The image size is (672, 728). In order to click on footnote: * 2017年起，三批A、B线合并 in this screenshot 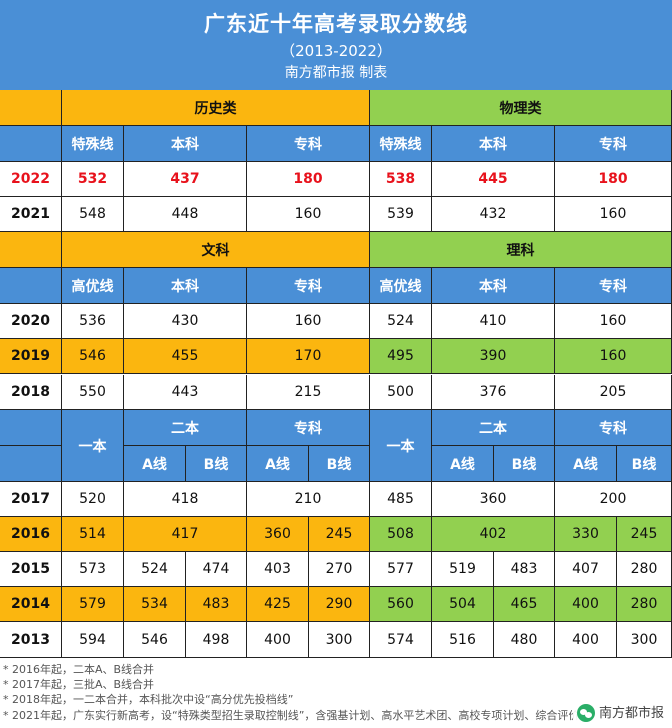, I will do `click(79, 684)`.